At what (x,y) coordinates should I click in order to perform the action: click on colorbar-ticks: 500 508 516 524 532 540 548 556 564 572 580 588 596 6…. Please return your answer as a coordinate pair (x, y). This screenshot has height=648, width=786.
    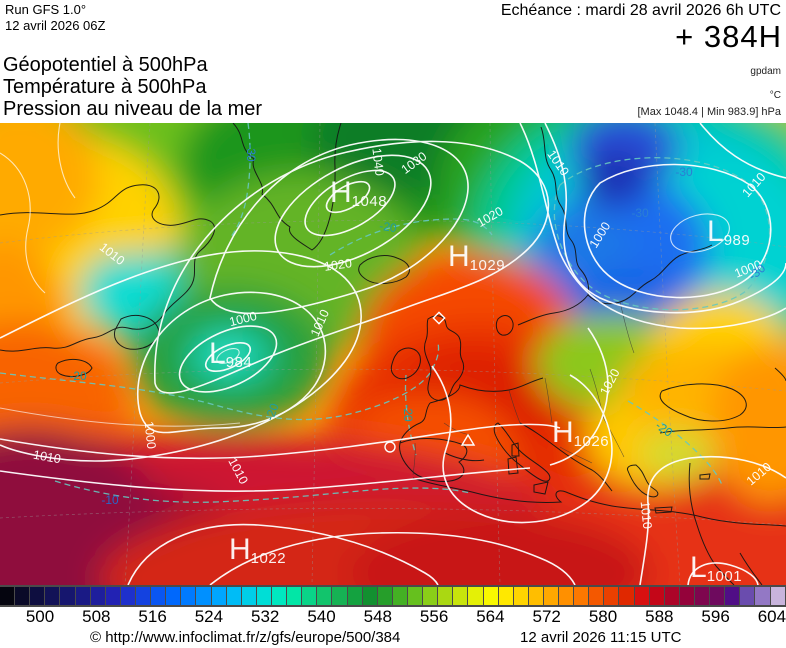
    Looking at the image, I should click on (393, 616).